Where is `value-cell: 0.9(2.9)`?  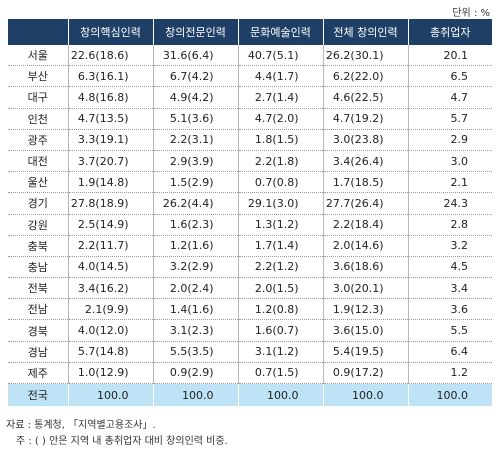
value-cell: 0.9(2.9) is located at coordinates (195, 373).